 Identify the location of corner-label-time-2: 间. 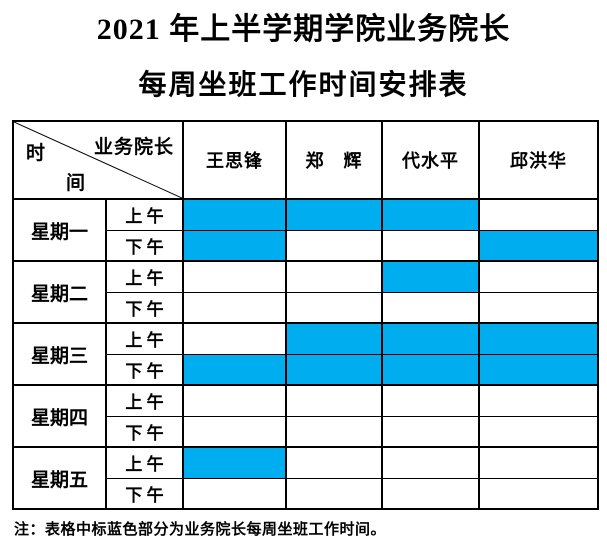
(76, 183).